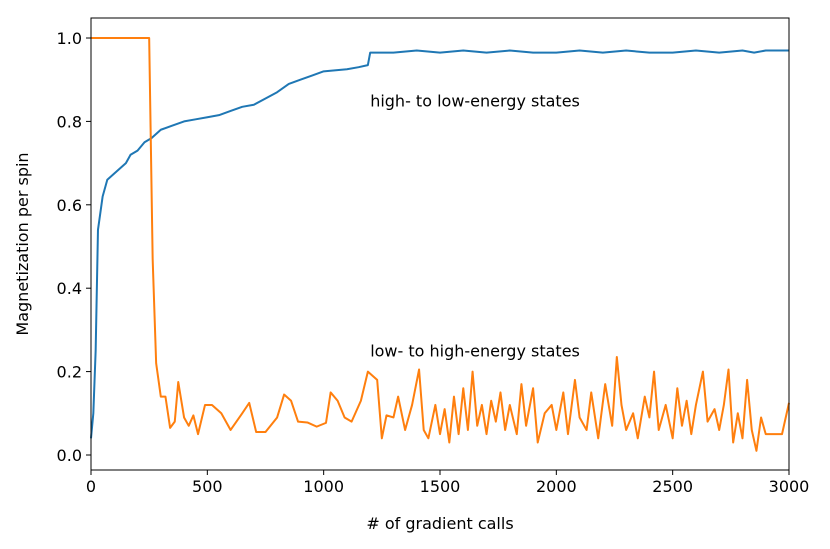  I want to click on annotation: low- to high-energy states, so click(475, 351).